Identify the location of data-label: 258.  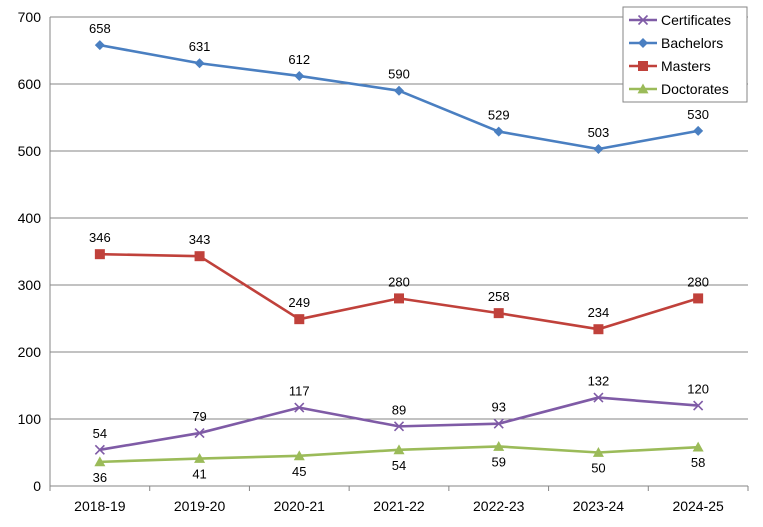
(499, 296).